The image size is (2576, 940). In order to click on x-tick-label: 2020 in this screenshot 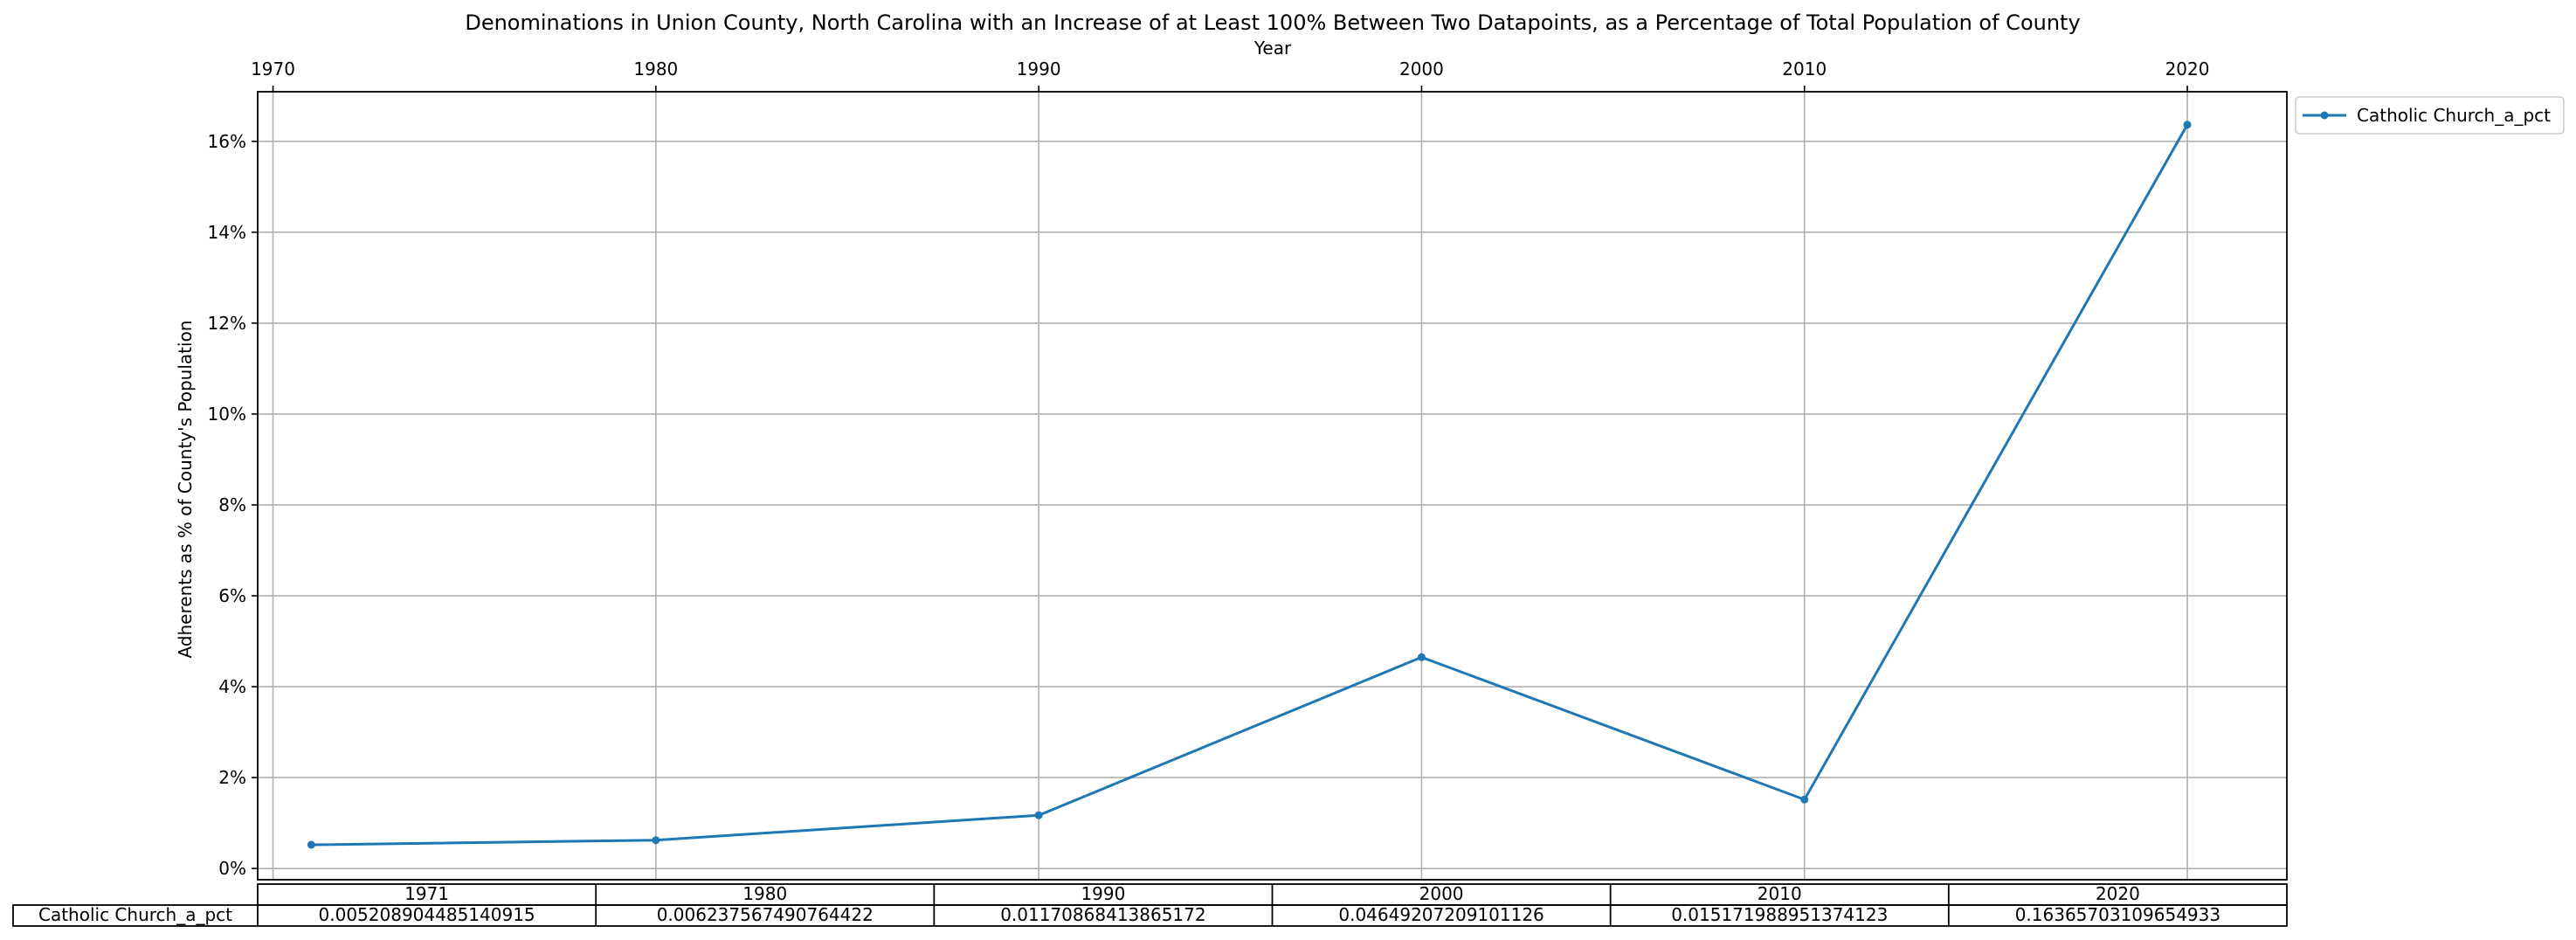, I will do `click(2187, 69)`.